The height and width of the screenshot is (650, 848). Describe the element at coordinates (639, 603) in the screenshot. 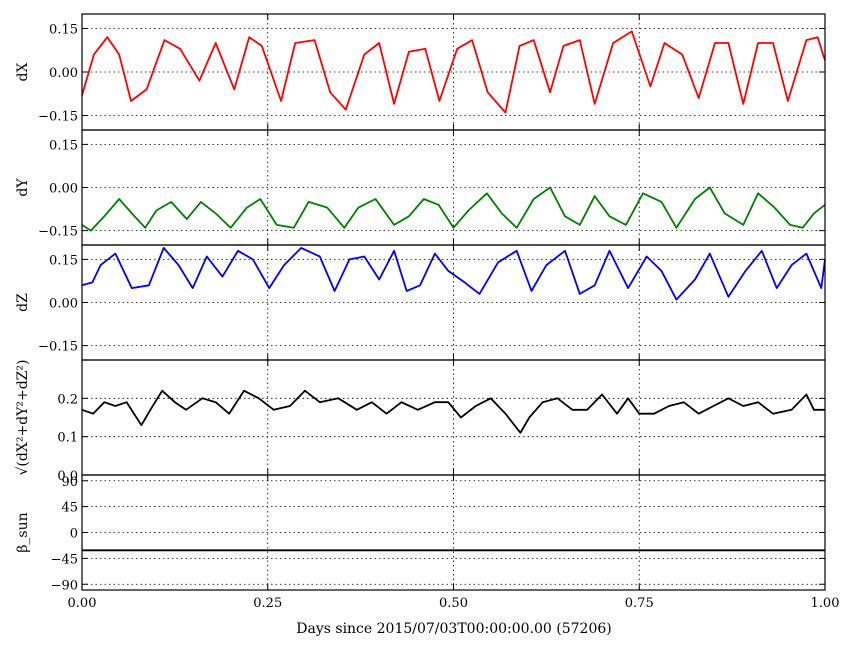

I see `x-tick-label: 0.75` at that location.